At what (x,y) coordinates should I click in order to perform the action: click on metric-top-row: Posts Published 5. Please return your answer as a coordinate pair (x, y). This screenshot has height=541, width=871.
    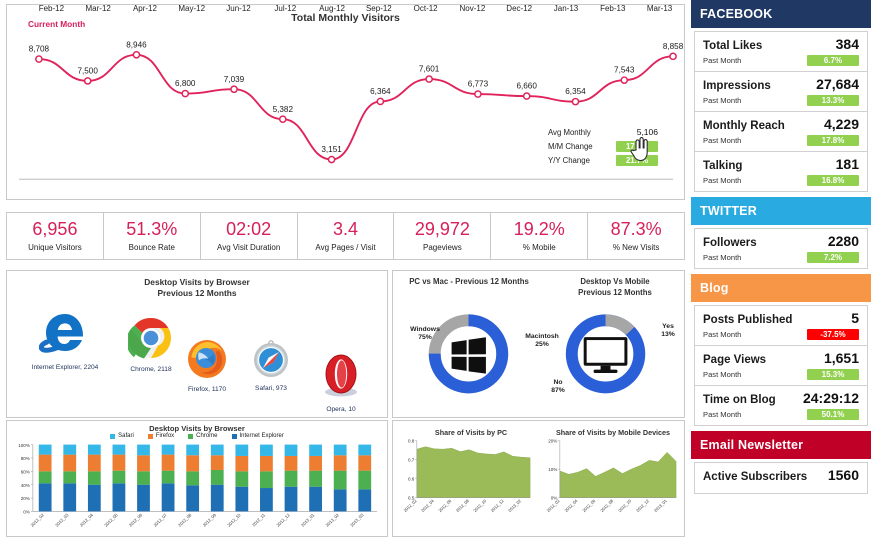
    Looking at the image, I should click on (781, 318).